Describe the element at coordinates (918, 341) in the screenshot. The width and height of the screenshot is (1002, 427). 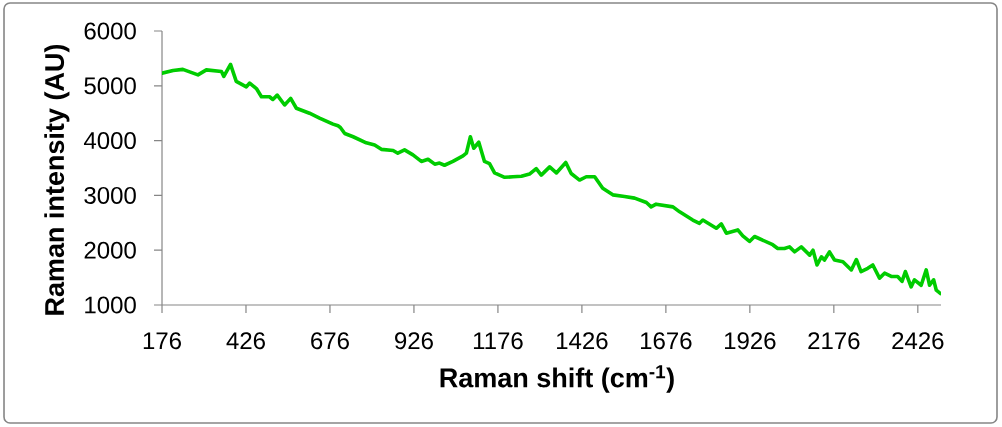
I see `x-tick-label: 2426` at that location.